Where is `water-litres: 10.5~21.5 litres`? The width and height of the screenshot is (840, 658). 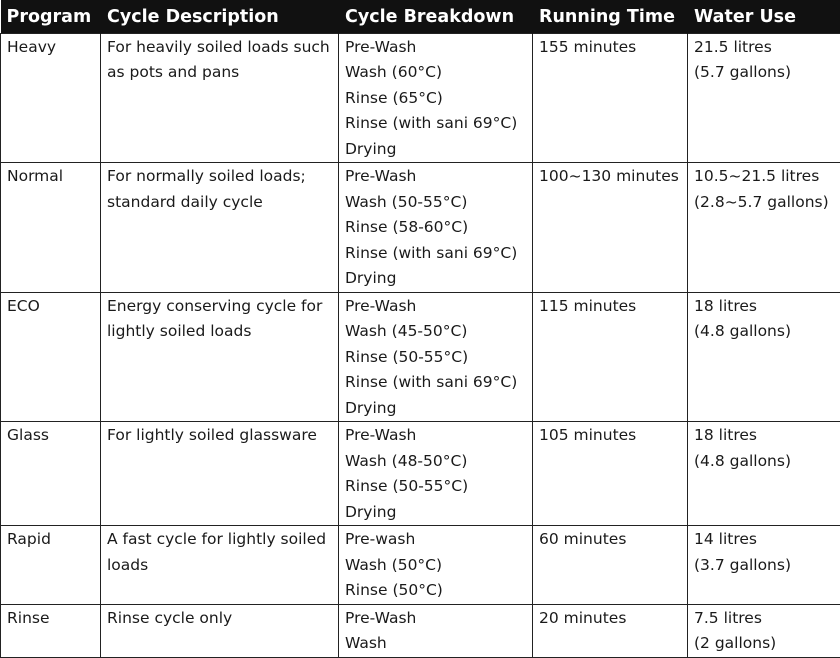
water-litres: 10.5~21.5 litres is located at coordinates (765, 177).